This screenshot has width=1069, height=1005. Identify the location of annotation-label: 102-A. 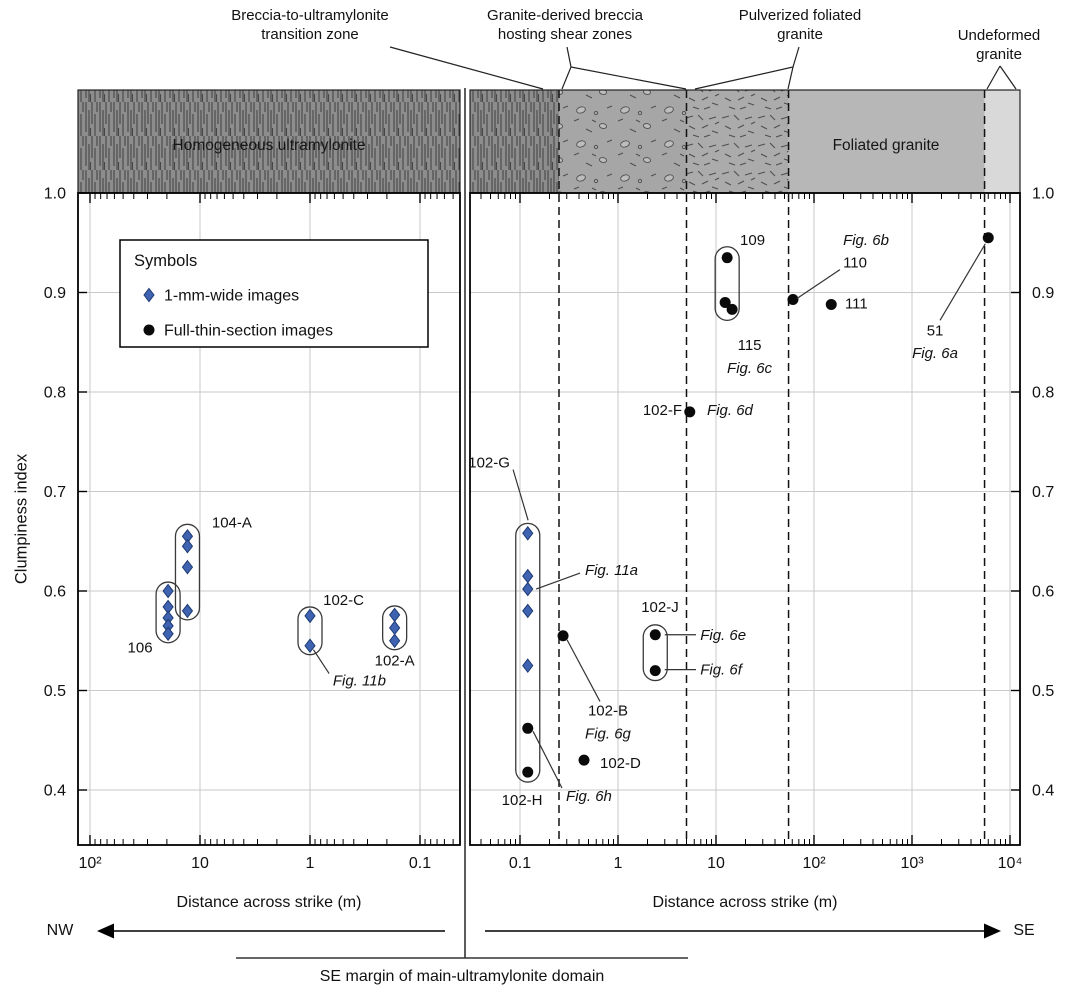
(395, 661).